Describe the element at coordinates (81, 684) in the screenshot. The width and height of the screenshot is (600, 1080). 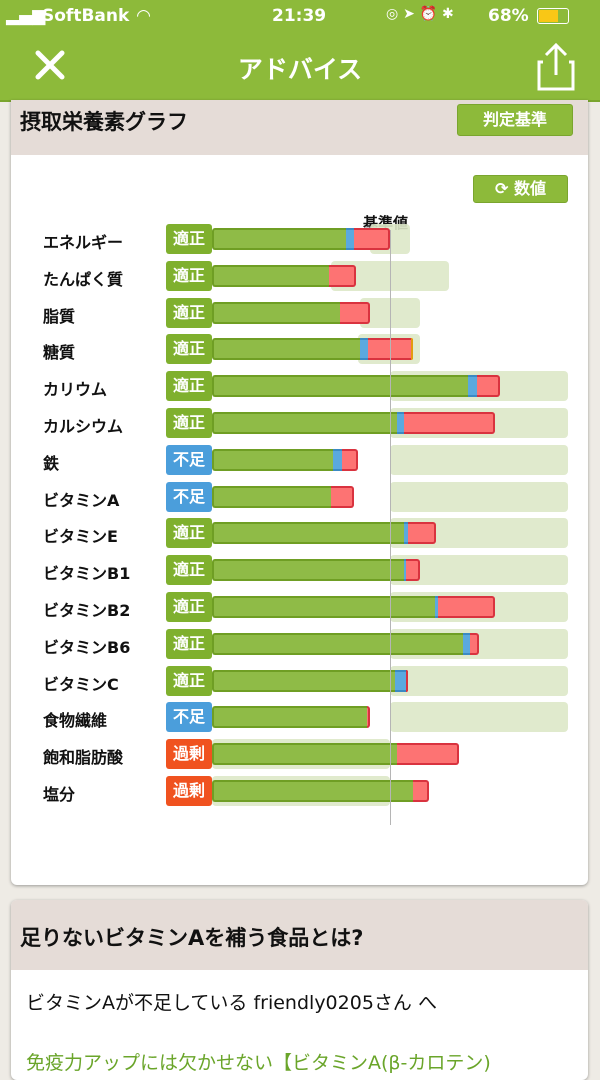
I see `nutrient-label: ビタミンC` at that location.